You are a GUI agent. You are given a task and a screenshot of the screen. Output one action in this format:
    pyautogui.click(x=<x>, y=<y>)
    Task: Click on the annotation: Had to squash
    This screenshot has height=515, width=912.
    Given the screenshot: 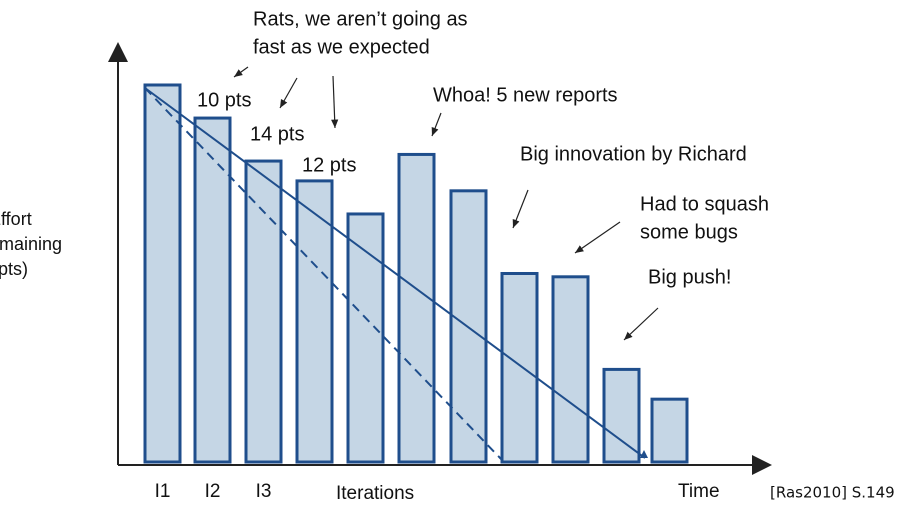 What is the action you would take?
    pyautogui.click(x=704, y=204)
    